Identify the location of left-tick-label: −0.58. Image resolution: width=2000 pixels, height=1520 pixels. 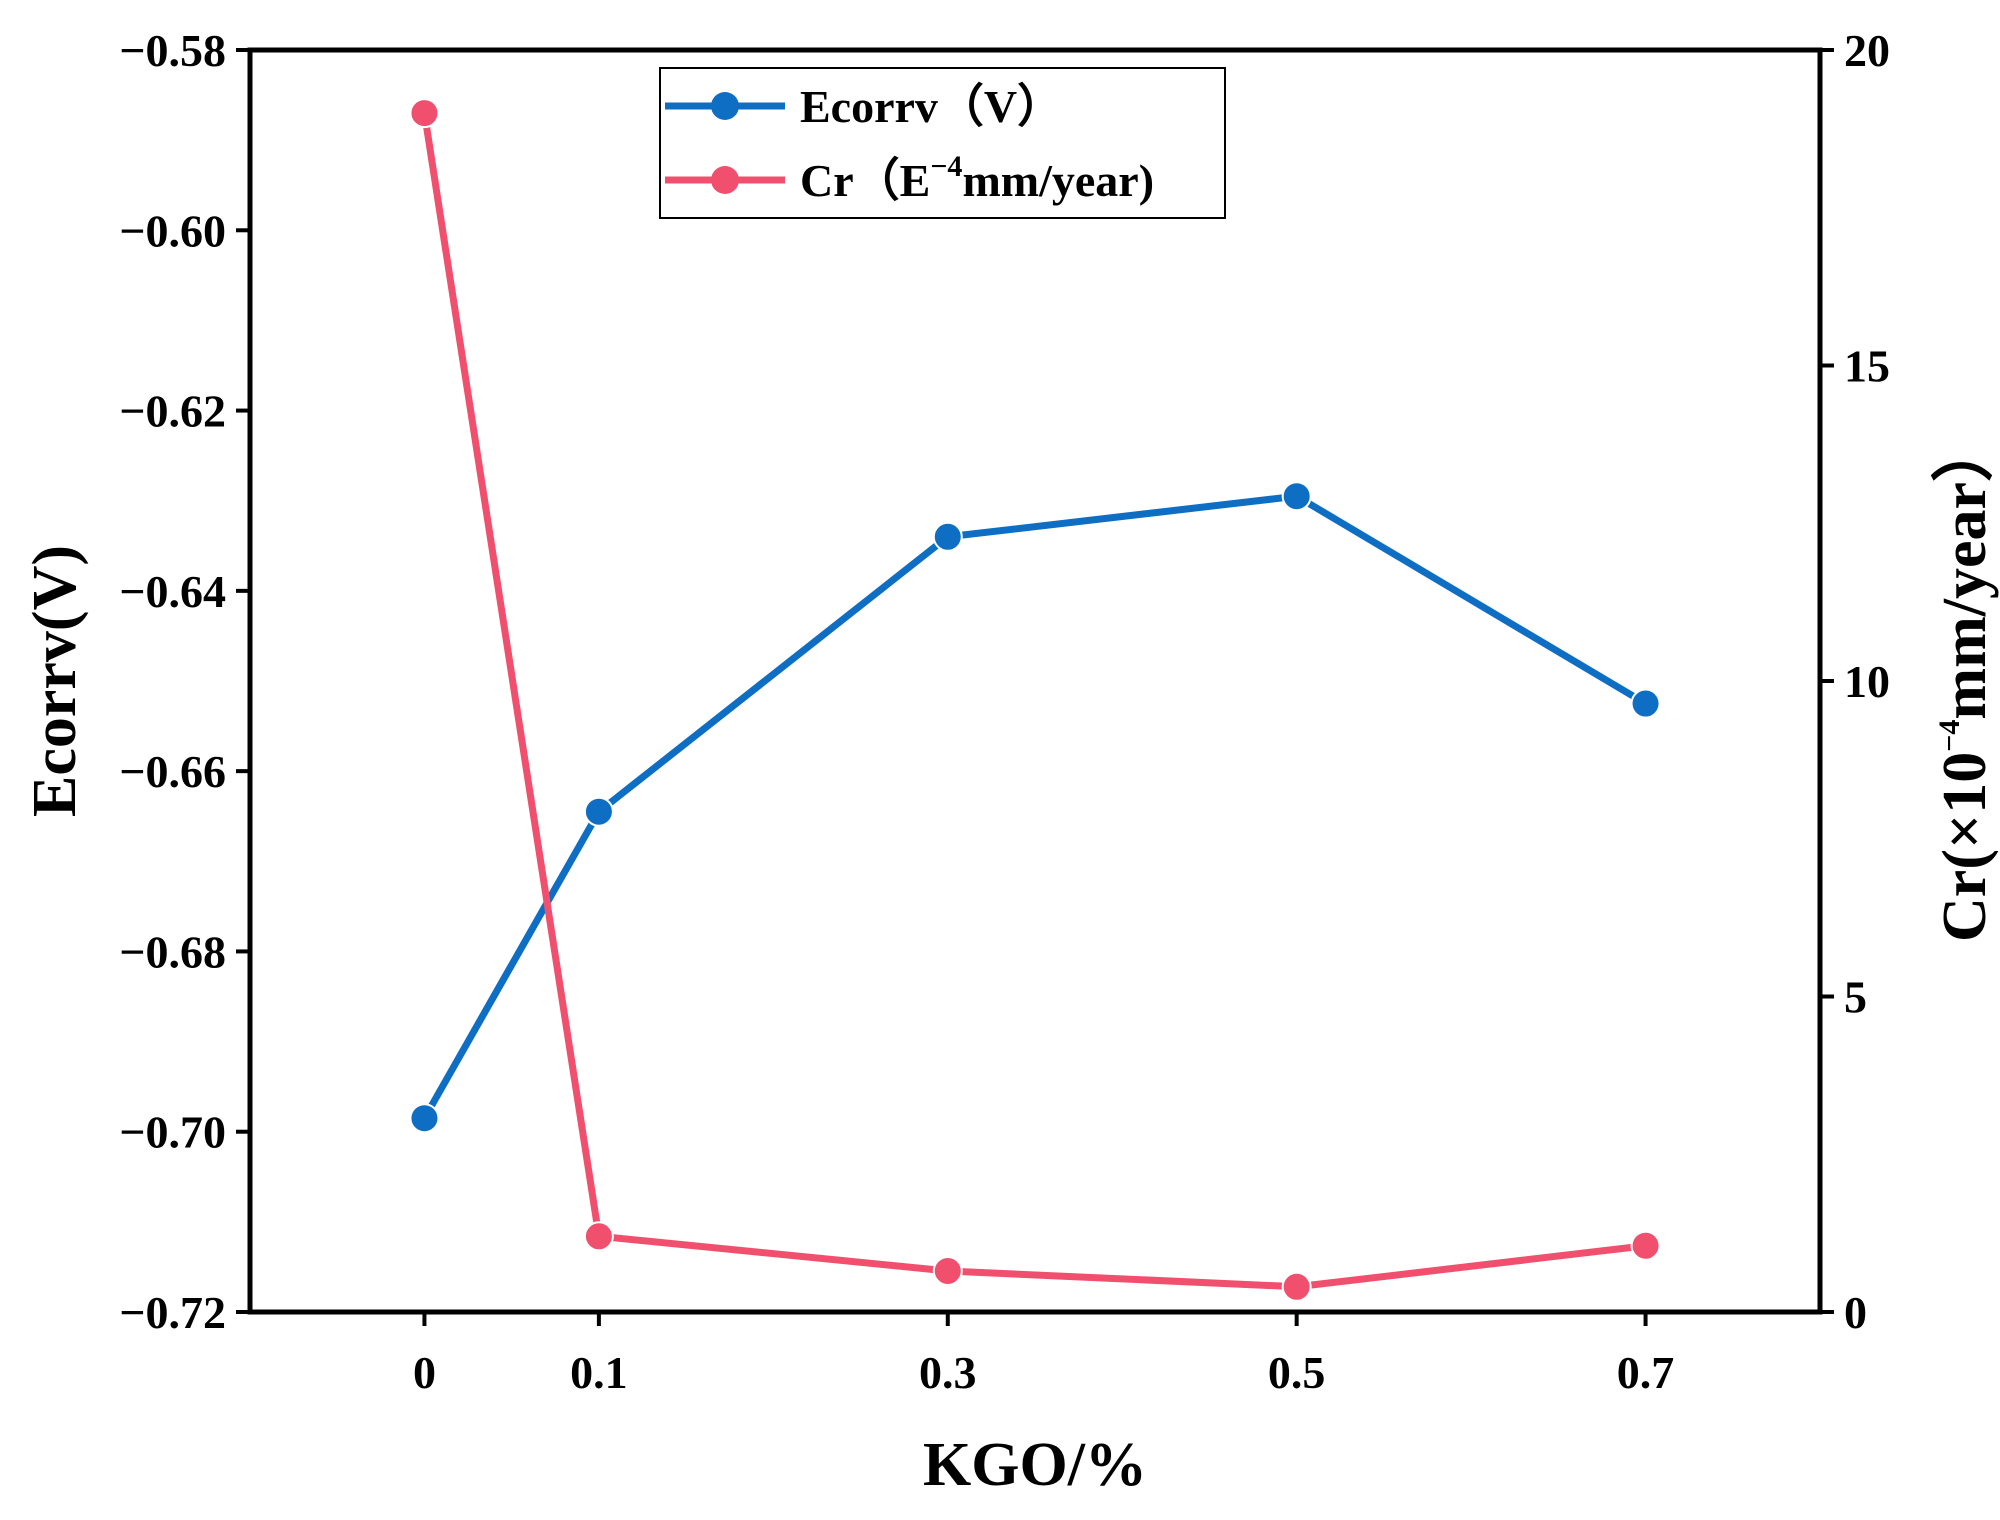
(172, 50).